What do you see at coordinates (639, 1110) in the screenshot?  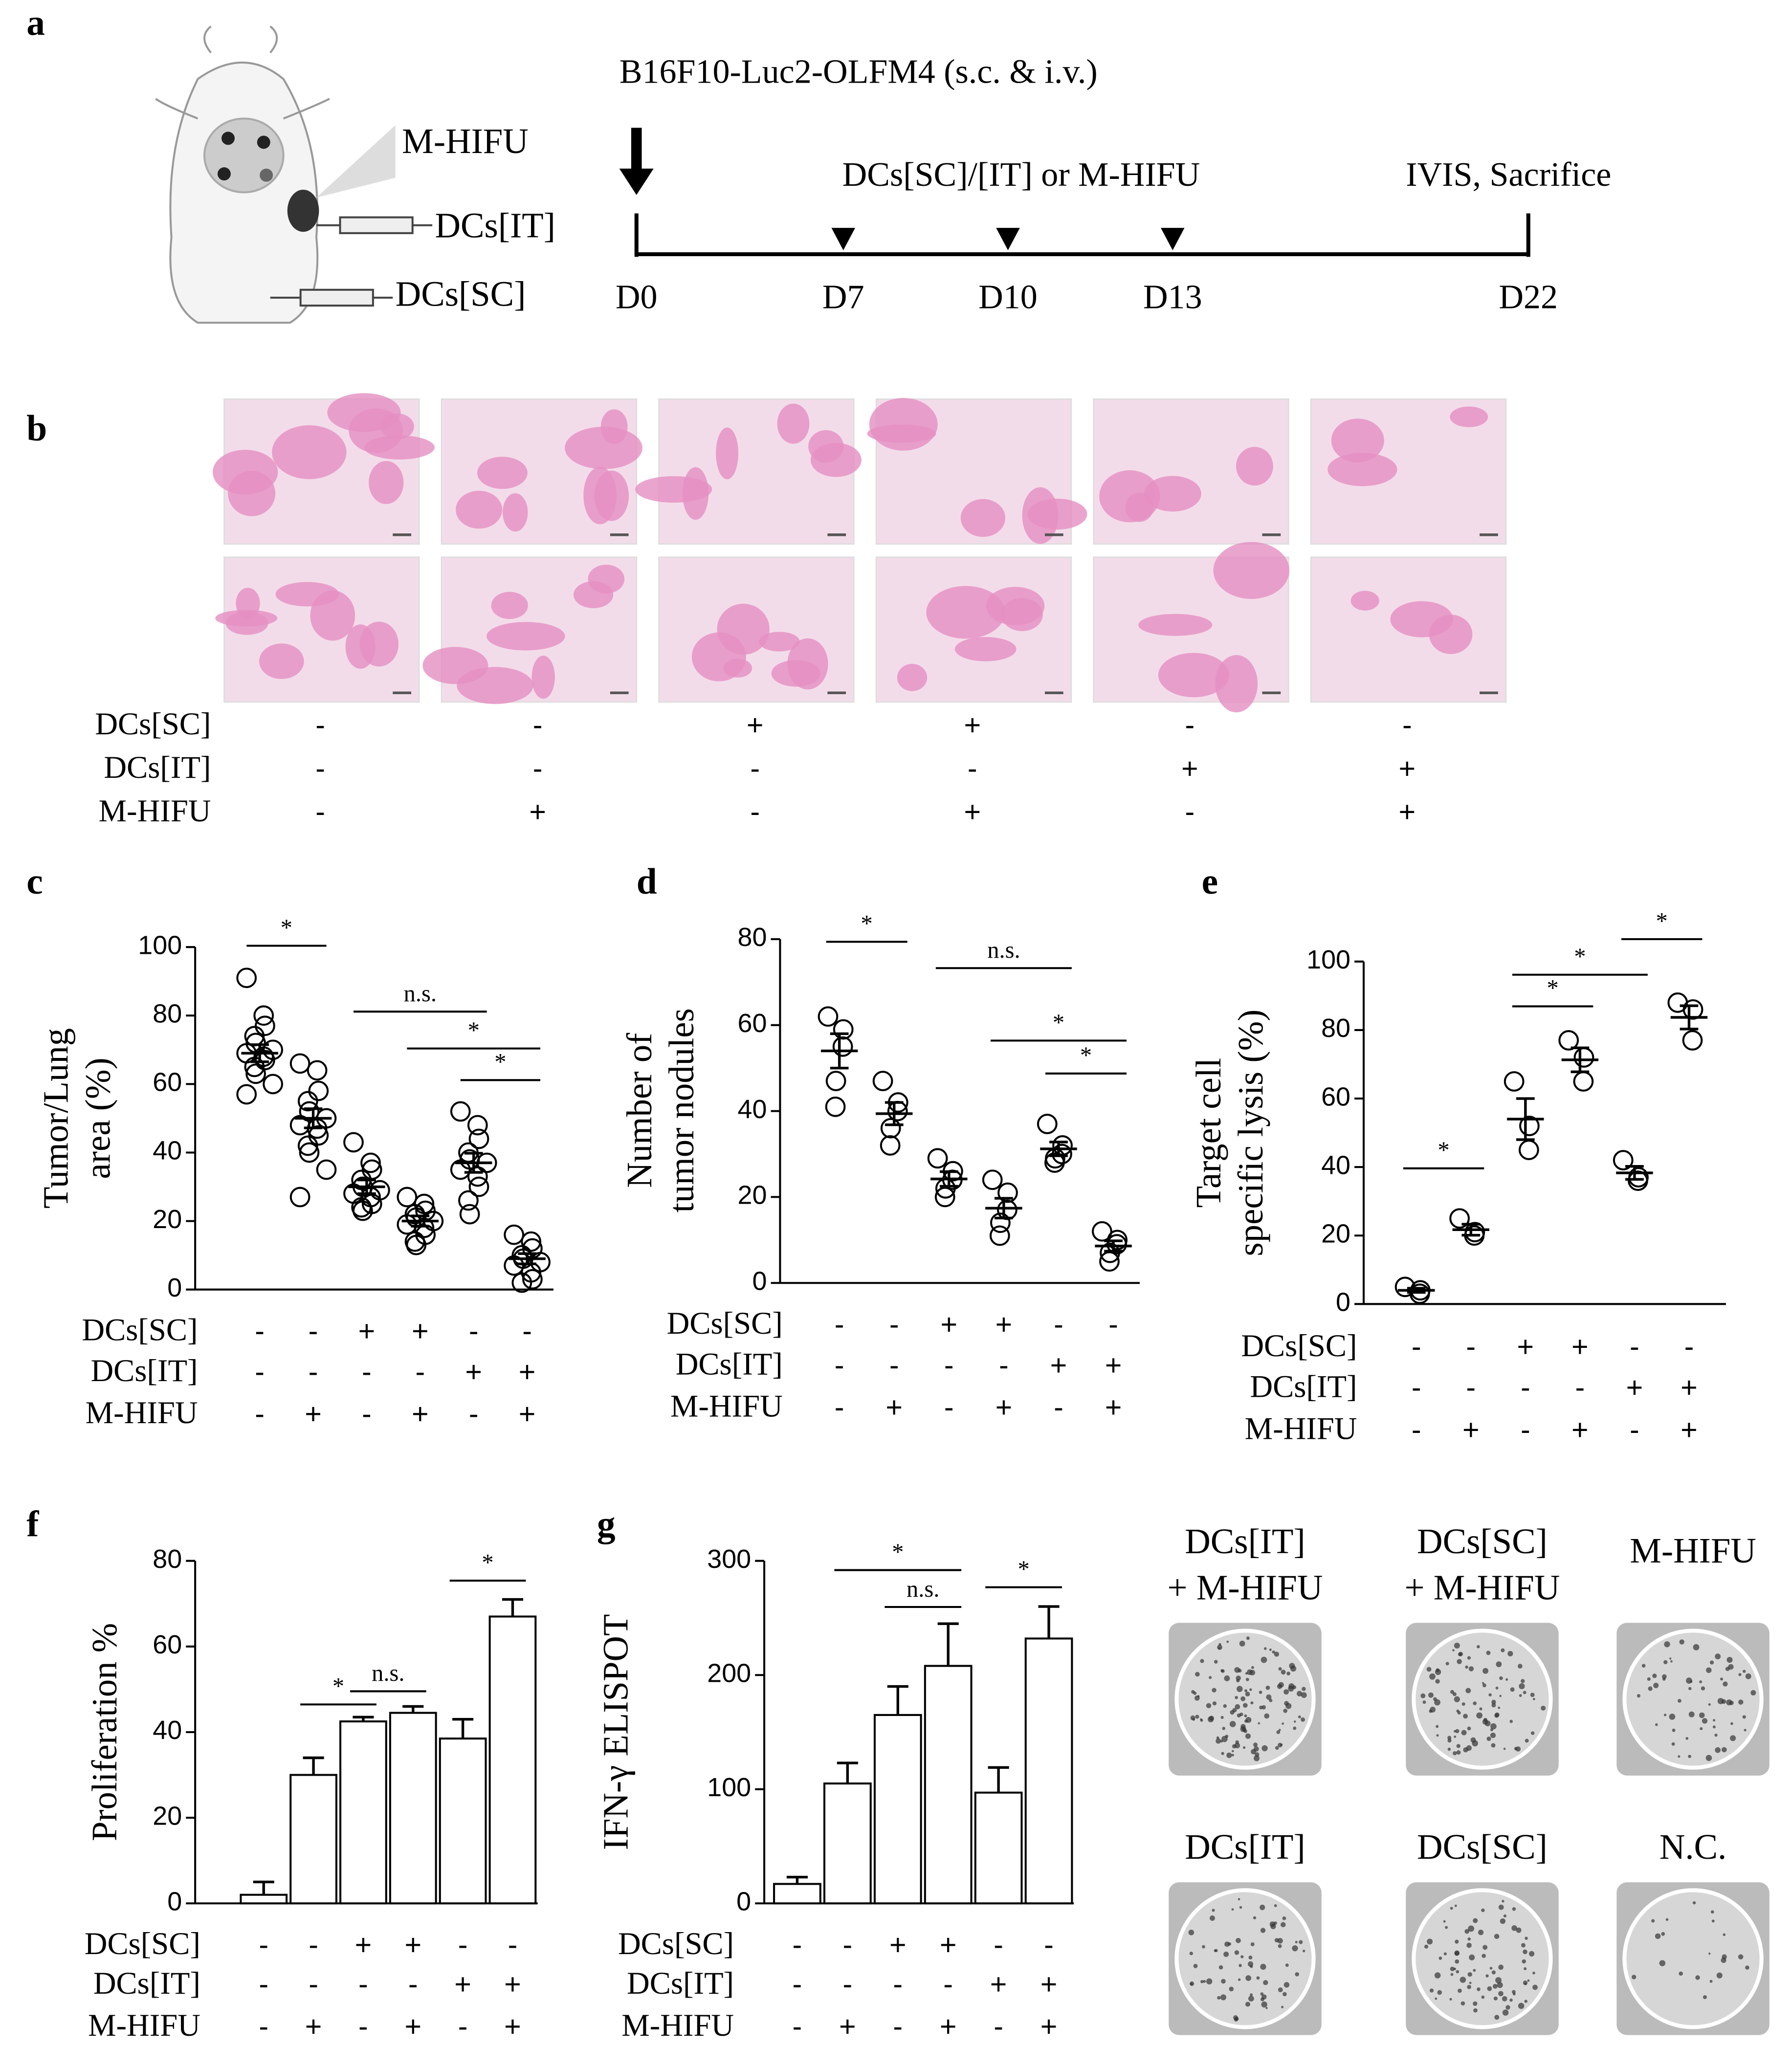 I see `y-axis-label: Number of` at bounding box center [639, 1110].